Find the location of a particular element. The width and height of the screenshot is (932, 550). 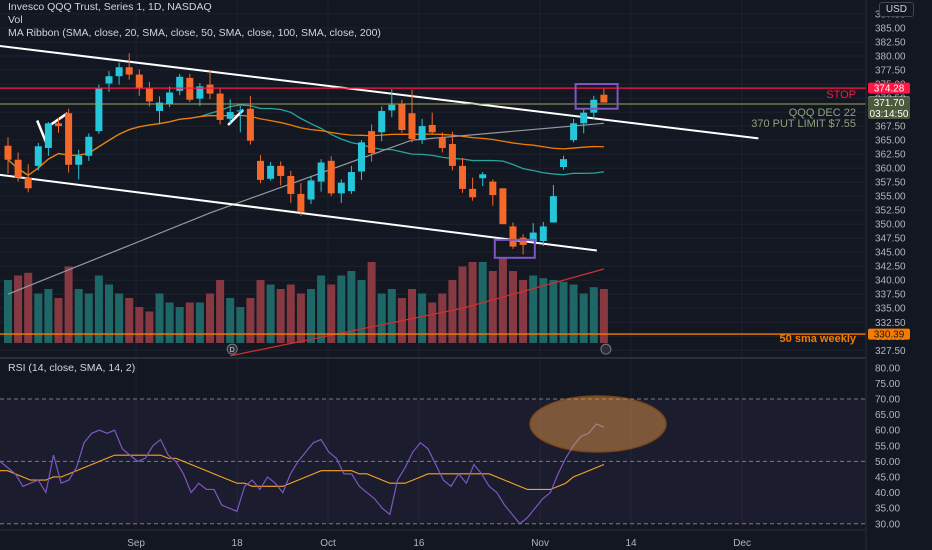

price-tick-label: 335.00 is located at coordinates (890, 309).